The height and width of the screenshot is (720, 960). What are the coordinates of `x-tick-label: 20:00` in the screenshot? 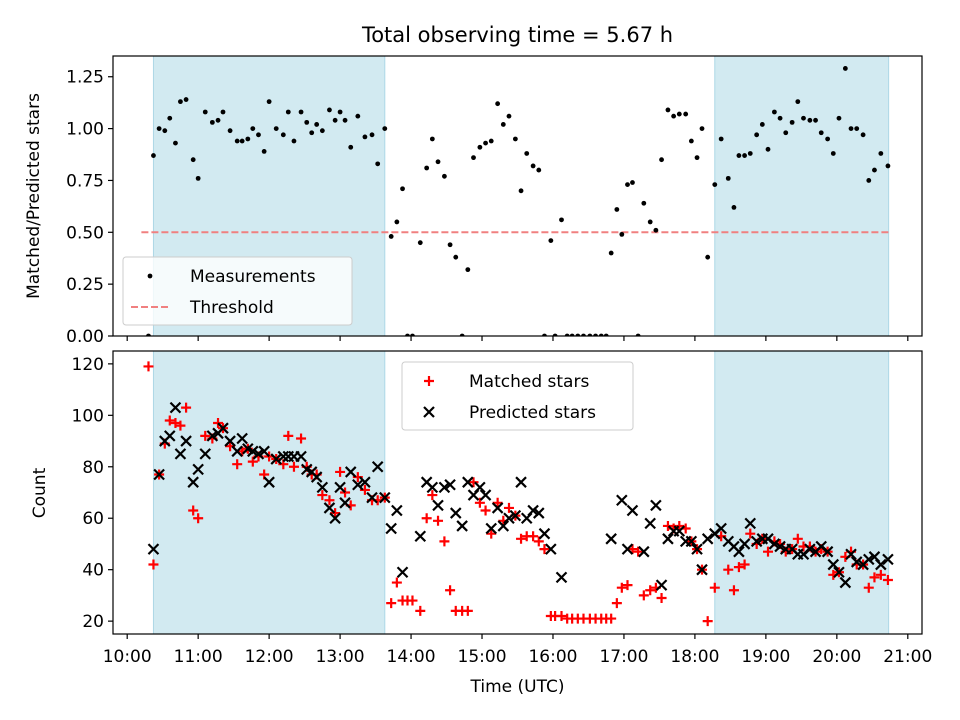 It's located at (836, 657).